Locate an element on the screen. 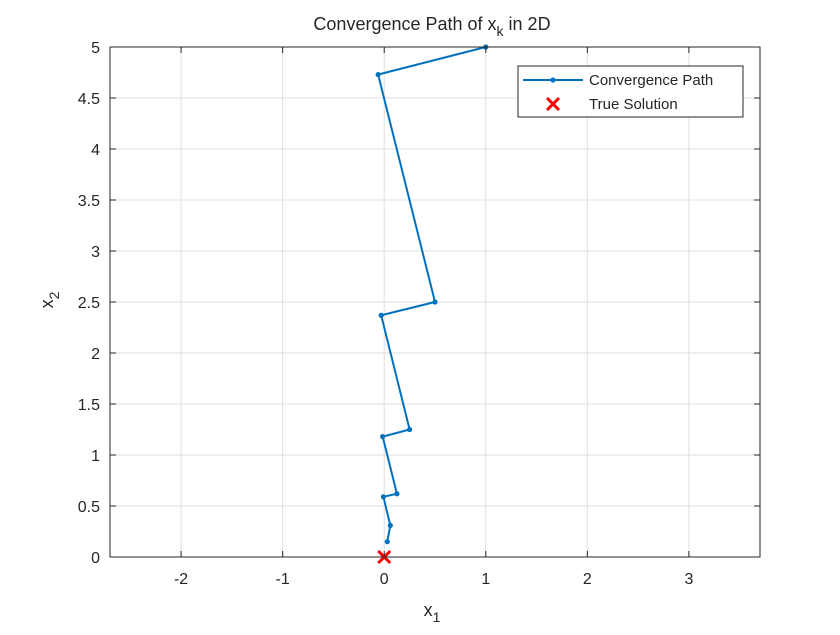 This screenshot has width=840, height=635. data-layer is located at coordinates (432, 304).